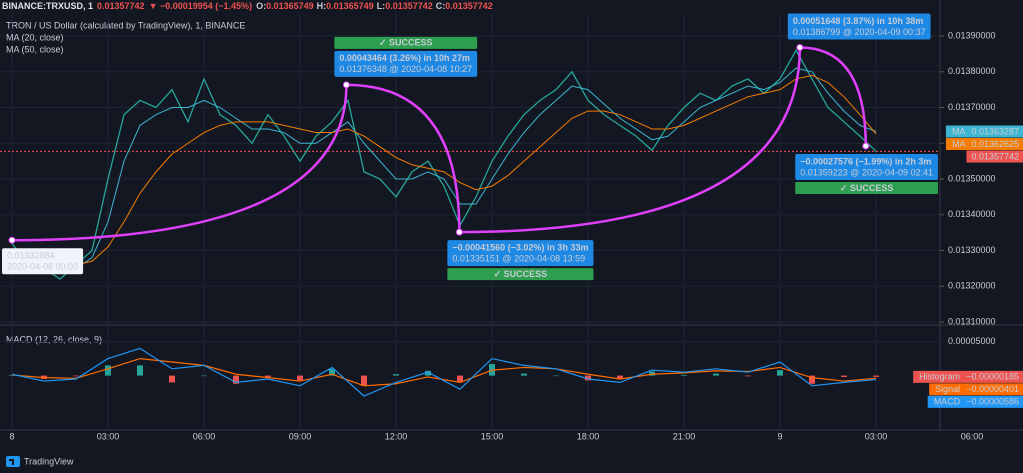 This screenshot has width=1023, height=473. I want to click on legend-entry: MA (50, close), so click(35, 49).